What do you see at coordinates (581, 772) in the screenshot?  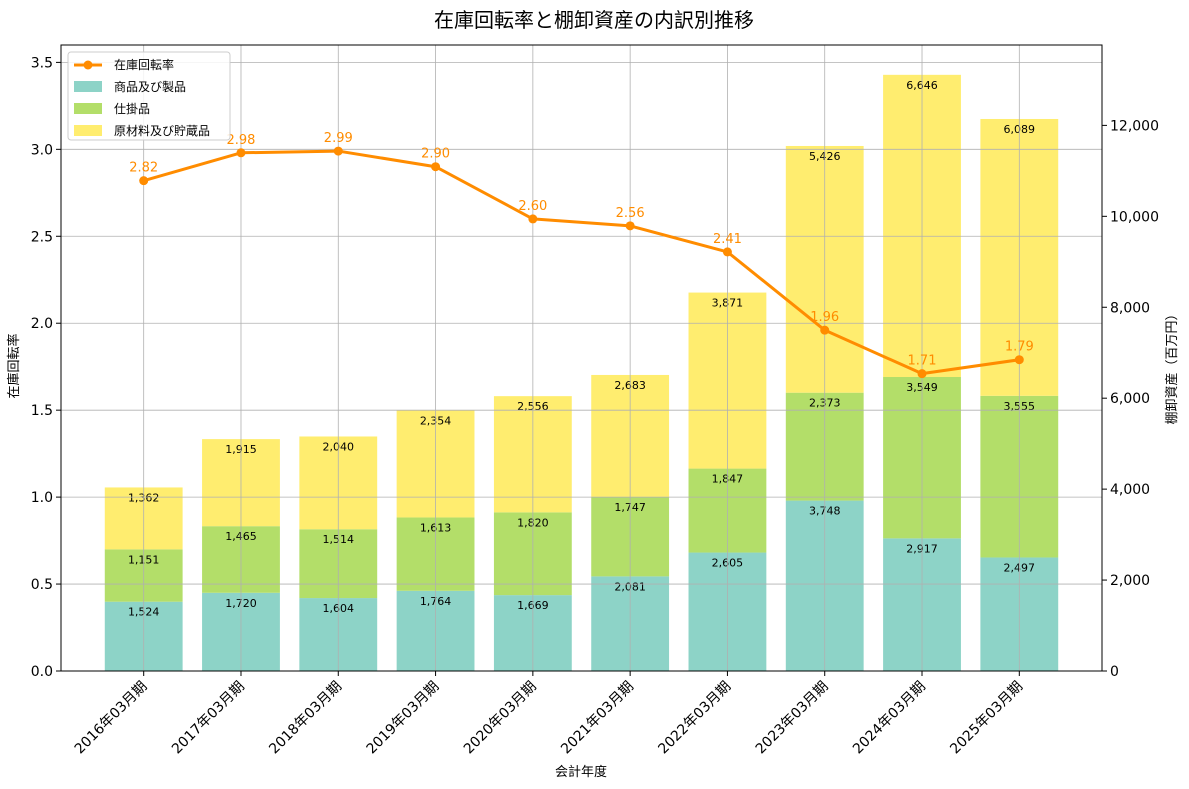 I see `x-axis-label: 会計年度` at bounding box center [581, 772].